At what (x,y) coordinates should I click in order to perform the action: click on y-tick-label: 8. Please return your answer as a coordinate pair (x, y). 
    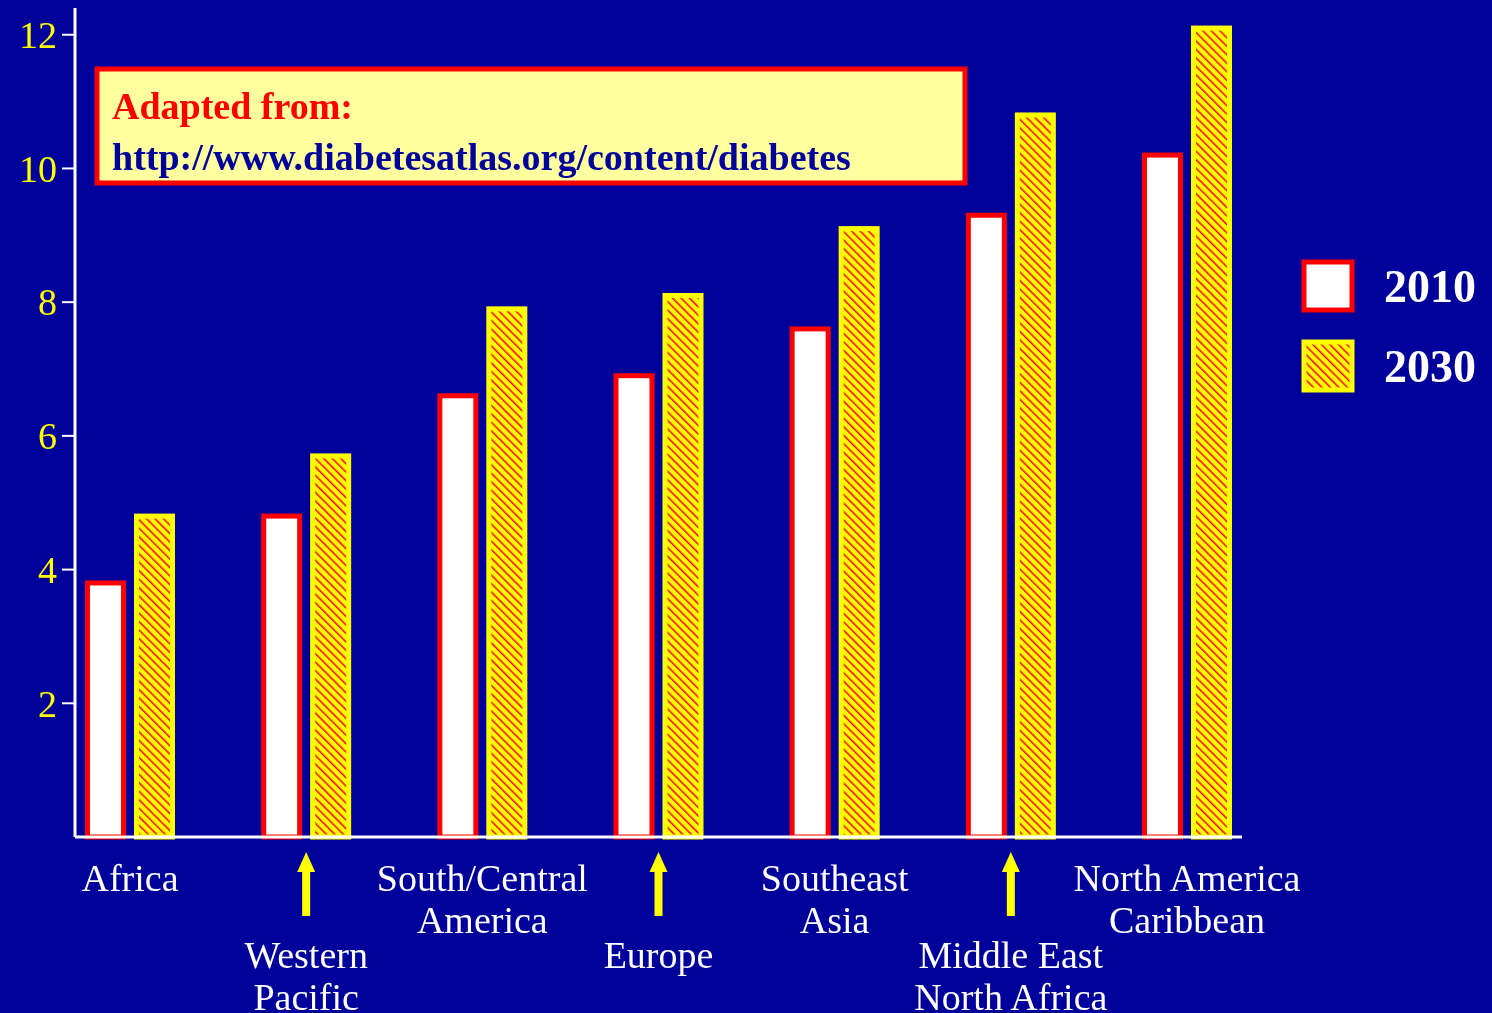
    Looking at the image, I should click on (47, 302).